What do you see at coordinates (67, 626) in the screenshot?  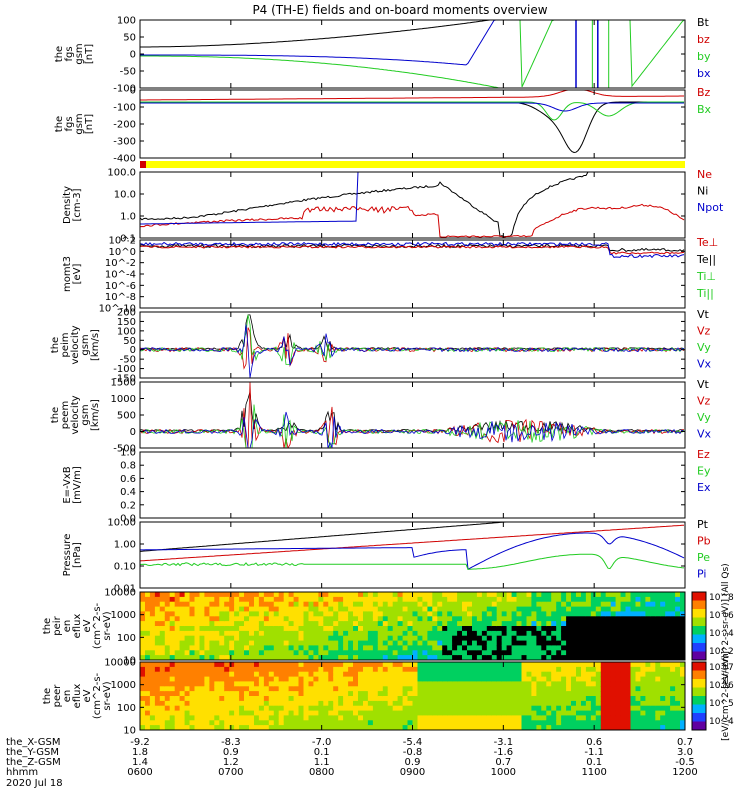 I see `y-axis-label: en` at bounding box center [67, 626].